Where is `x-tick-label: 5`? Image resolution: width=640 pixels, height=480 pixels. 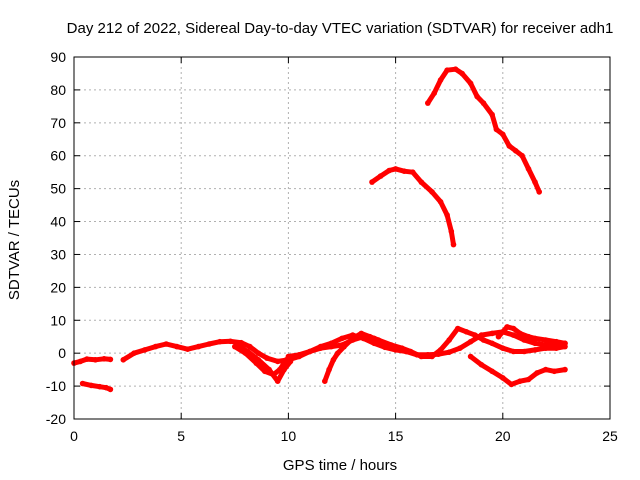 x-tick-label: 5 is located at coordinates (181, 436).